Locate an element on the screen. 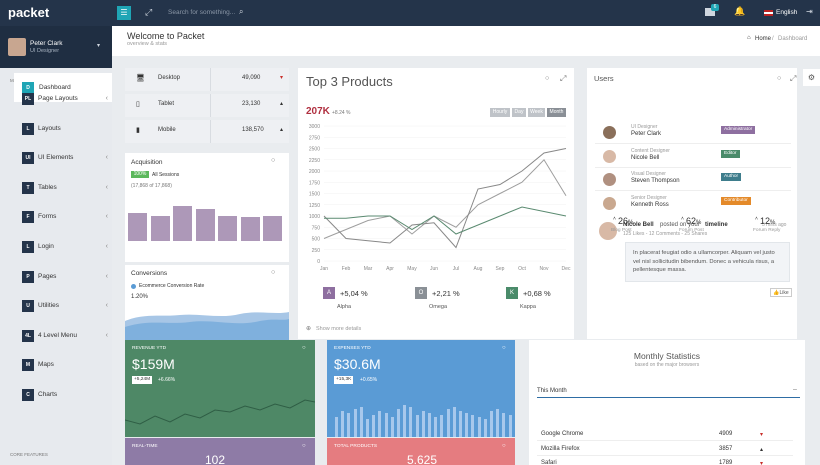 The width and height of the screenshot is (820, 465). user-menu-chevron-icon: ▾ is located at coordinates (99, 46).